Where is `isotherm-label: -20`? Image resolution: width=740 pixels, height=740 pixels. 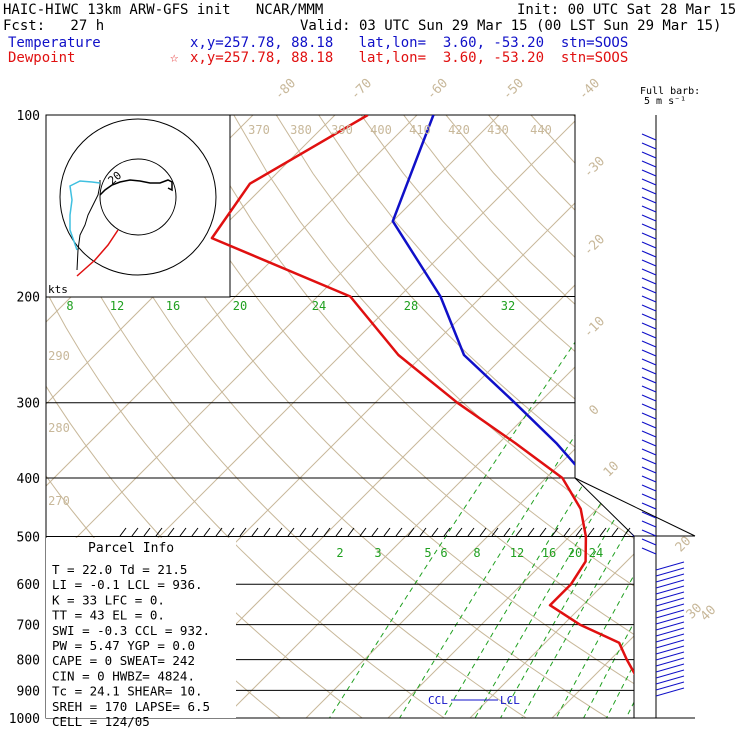 isotherm-label: -20 is located at coordinates (594, 245).